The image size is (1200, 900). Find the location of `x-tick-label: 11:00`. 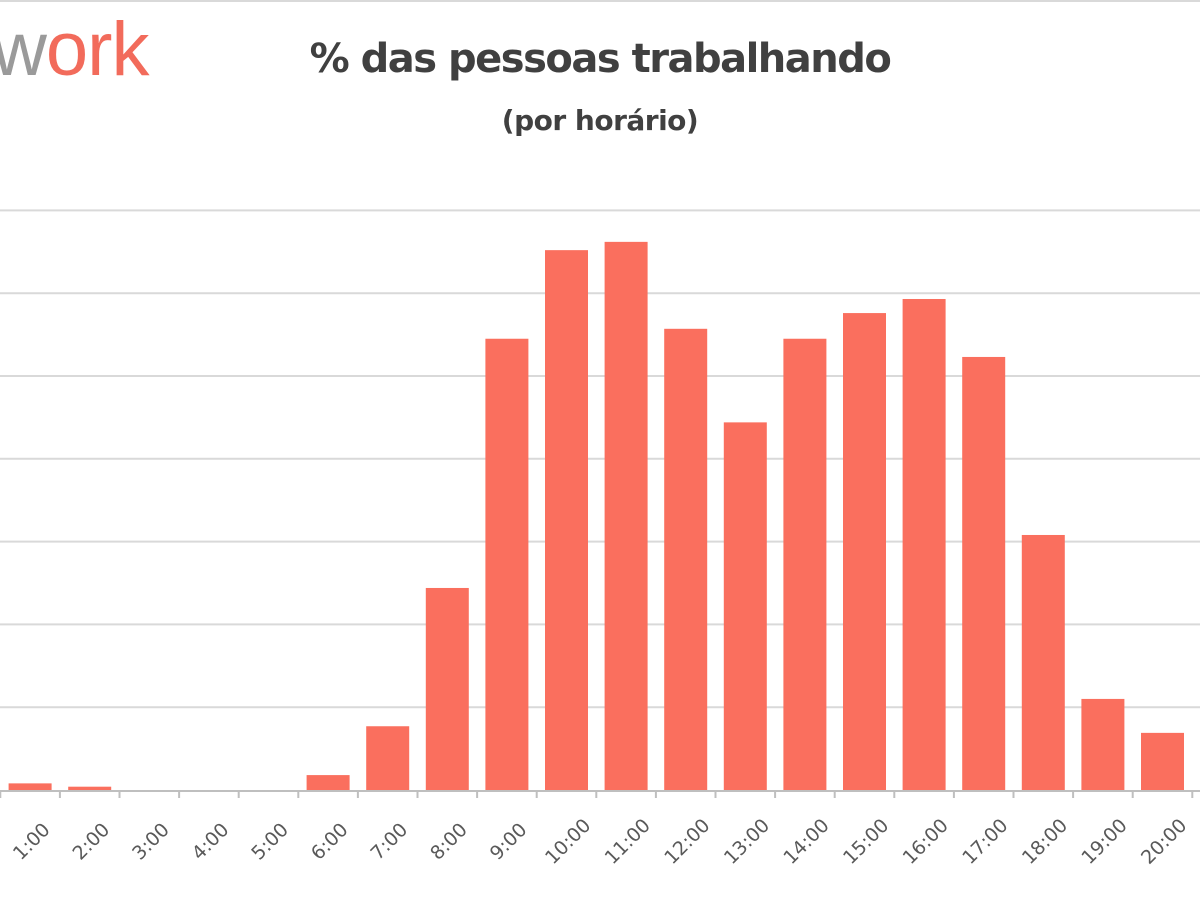

x-tick-label: 11:00 is located at coordinates (628, 842).